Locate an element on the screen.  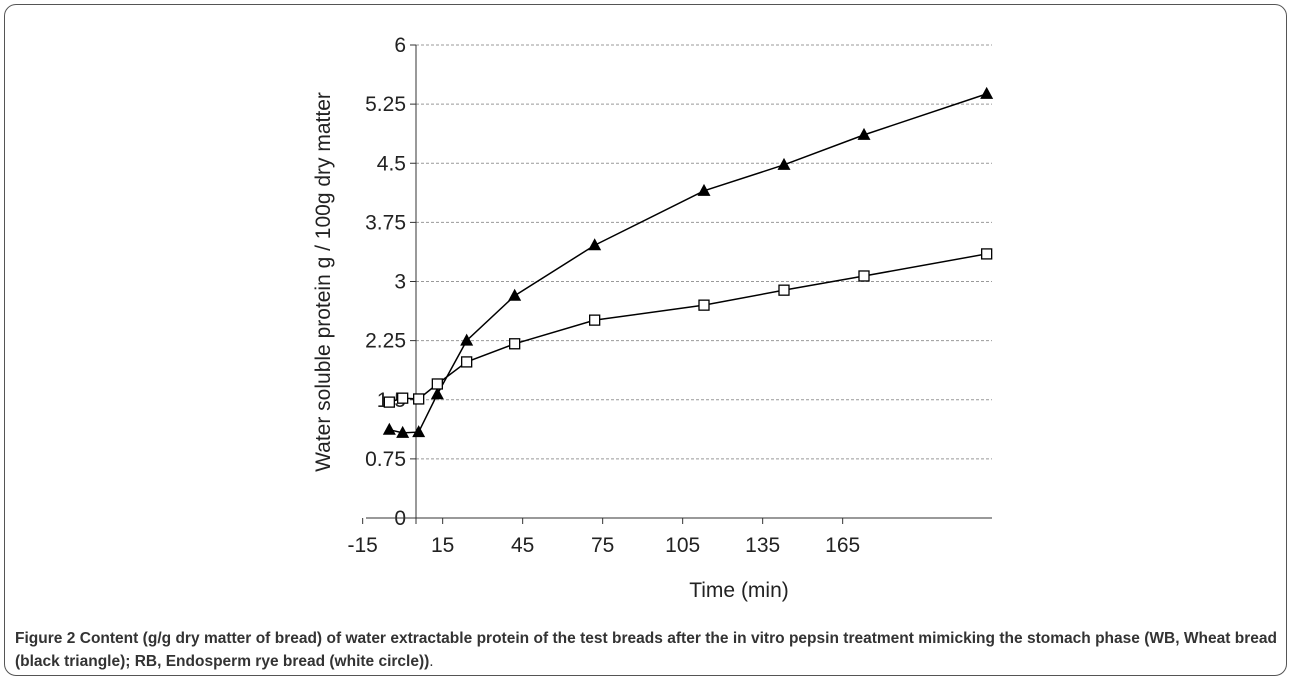
y-tick-label: 2.25 is located at coordinates (385, 341).